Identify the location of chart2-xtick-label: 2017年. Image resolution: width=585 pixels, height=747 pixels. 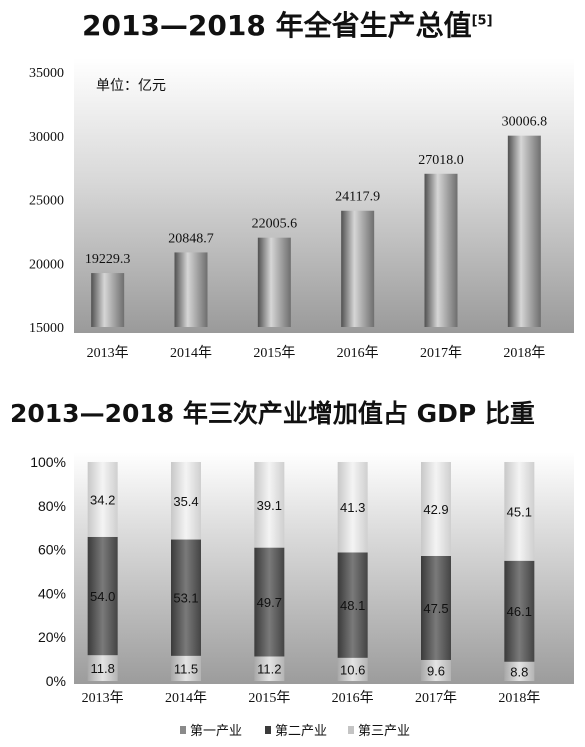
(436, 698).